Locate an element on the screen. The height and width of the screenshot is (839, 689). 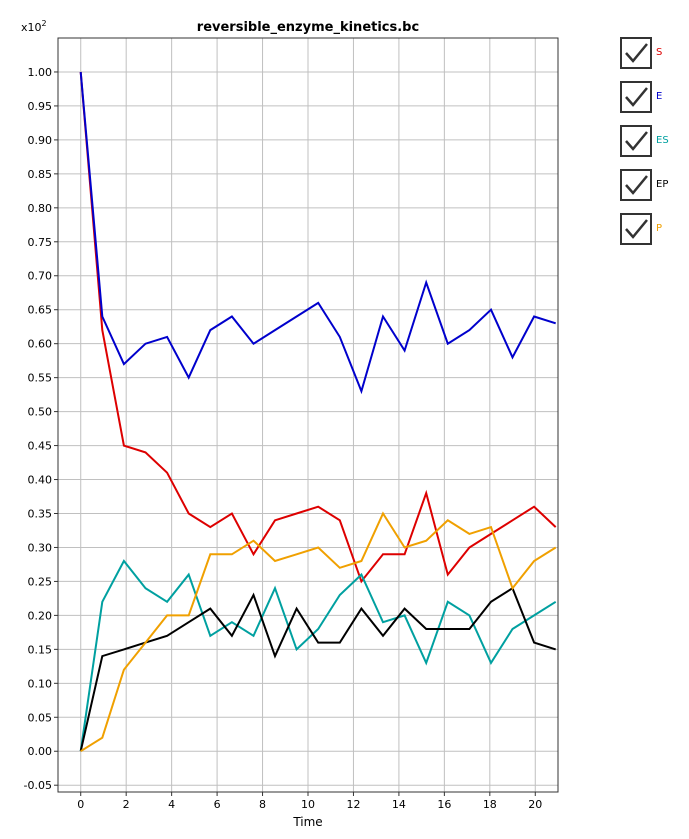
multiplier-base: x10 is located at coordinates (31, 27).